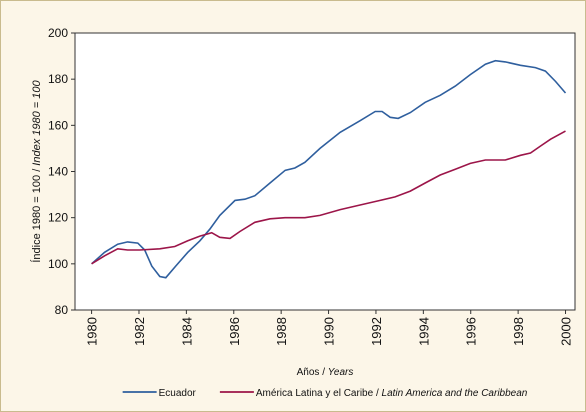 The image size is (586, 412). Describe the element at coordinates (518, 331) in the screenshot. I see `x-tick-label: 1998` at that location.